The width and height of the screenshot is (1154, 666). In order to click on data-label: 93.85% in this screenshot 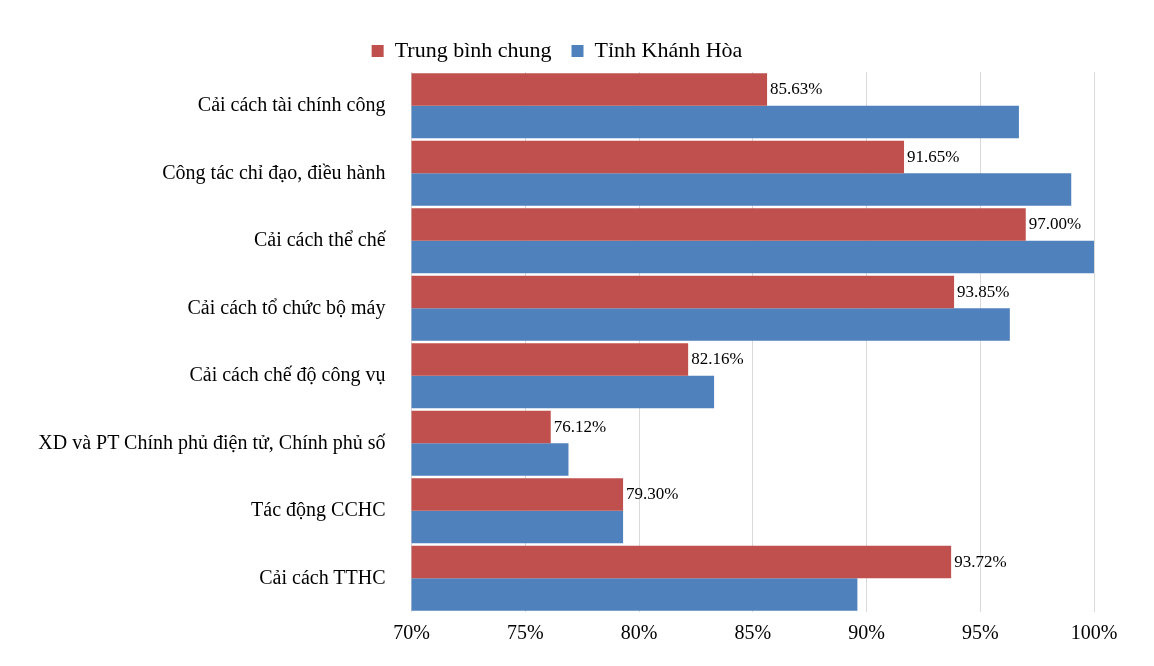, I will do `click(983, 291)`.